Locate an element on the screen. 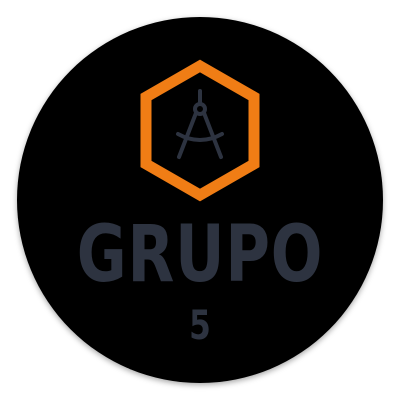  hexagon-outline is located at coordinates (200, 130).